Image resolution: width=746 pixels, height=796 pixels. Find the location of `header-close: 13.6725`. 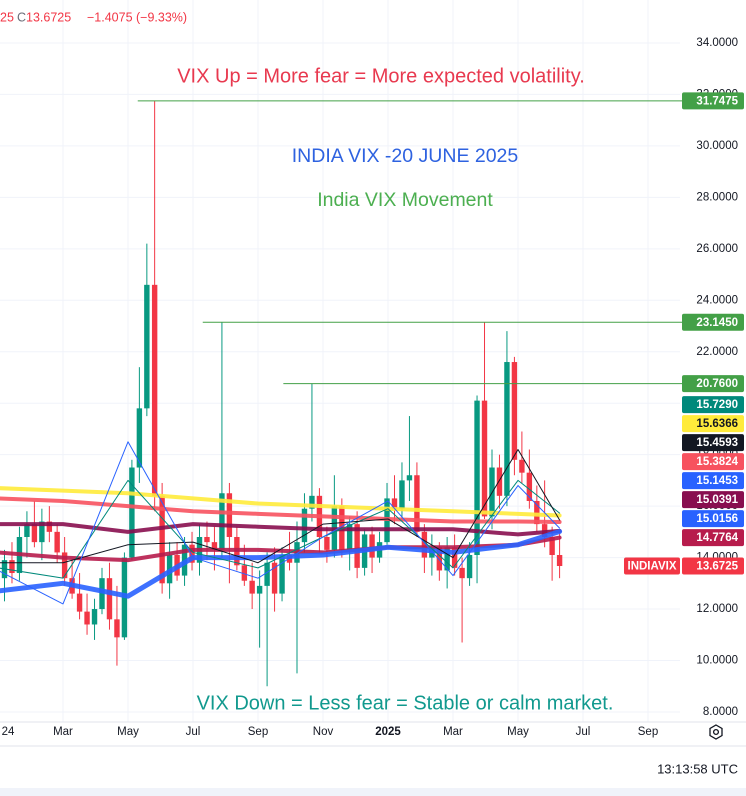

header-close: 13.6725 is located at coordinates (48, 17).